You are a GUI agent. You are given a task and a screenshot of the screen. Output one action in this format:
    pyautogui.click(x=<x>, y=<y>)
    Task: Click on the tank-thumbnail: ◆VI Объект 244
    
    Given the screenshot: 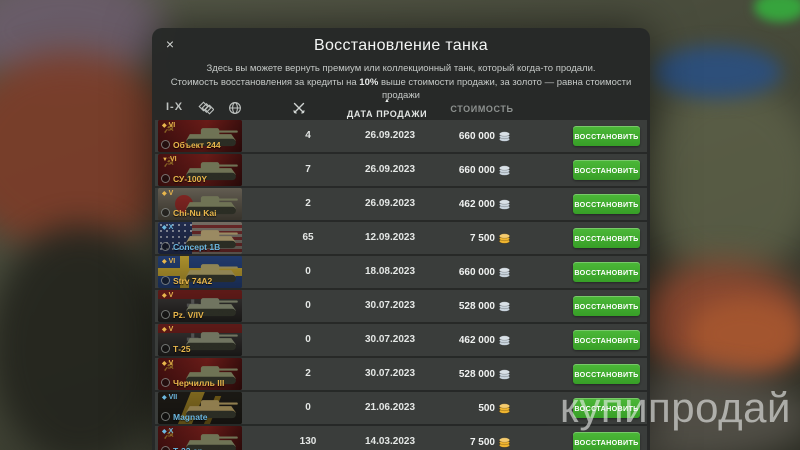 What is the action you would take?
    pyautogui.click(x=200, y=136)
    